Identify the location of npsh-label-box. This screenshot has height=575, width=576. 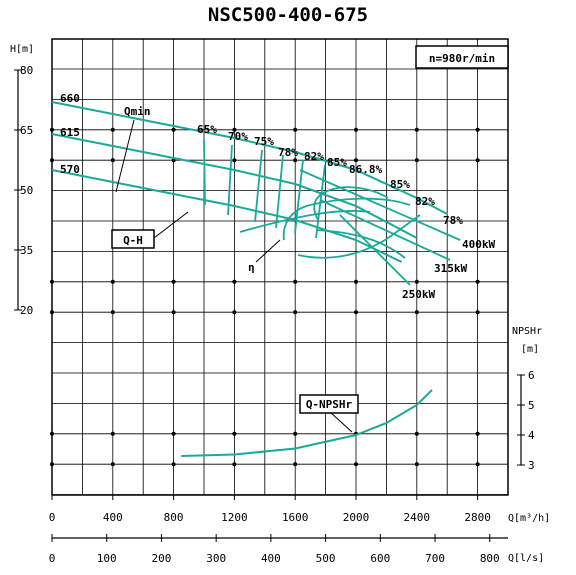
(329, 404).